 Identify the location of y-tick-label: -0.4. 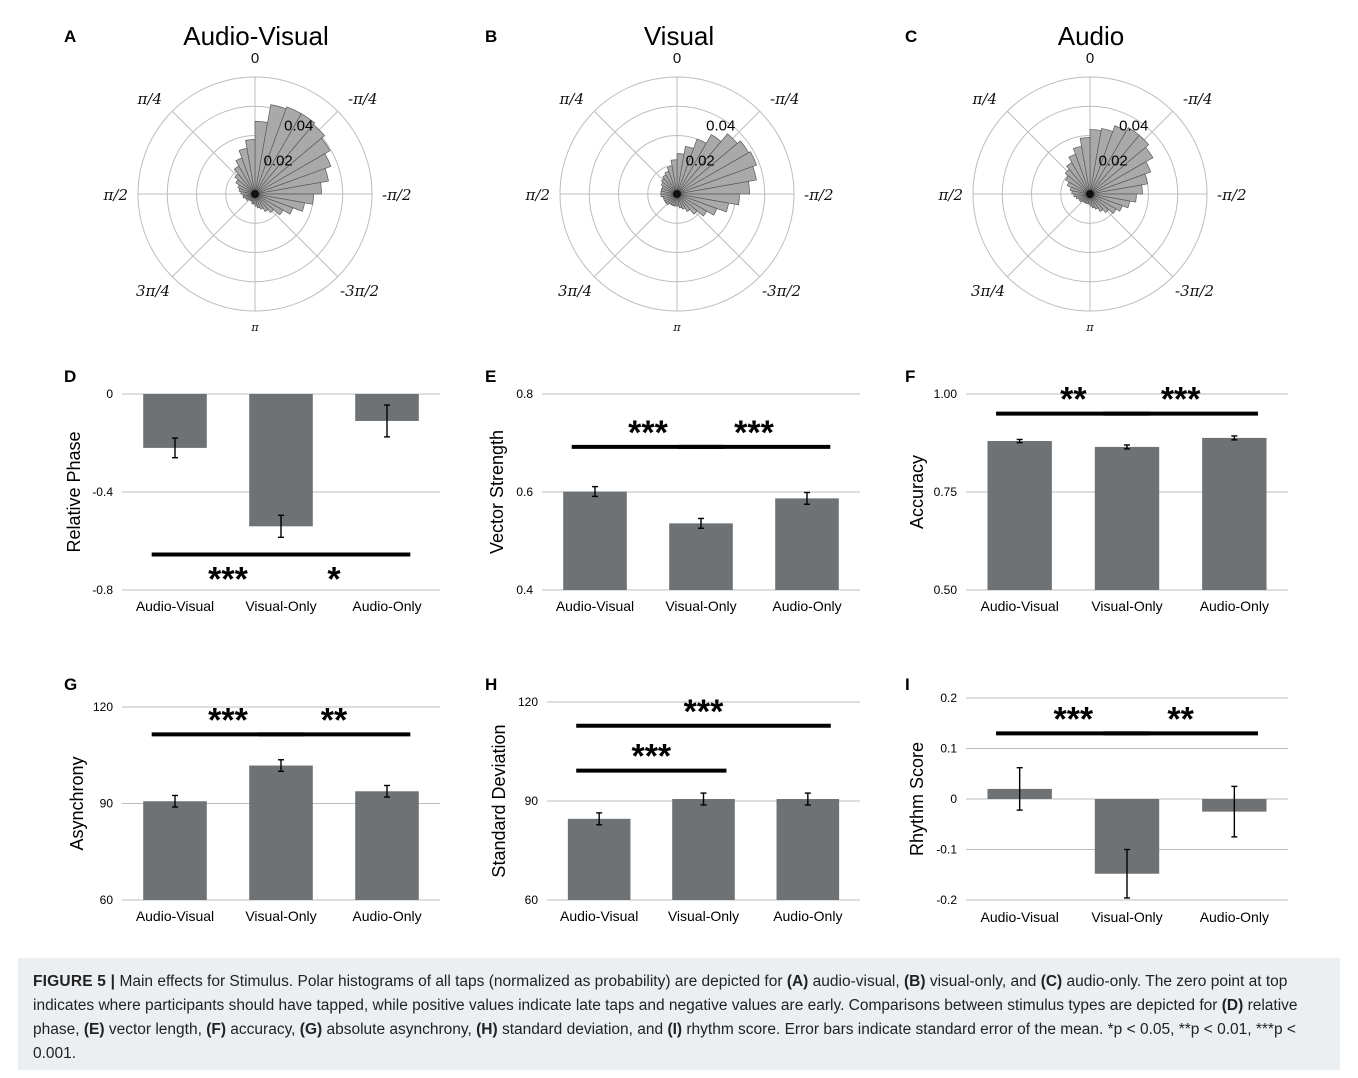
(102, 492).